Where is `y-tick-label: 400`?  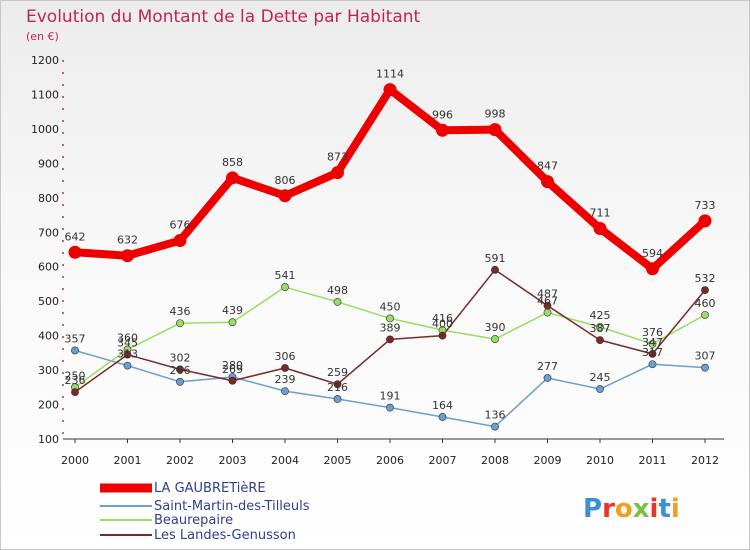 y-tick-label: 400 is located at coordinates (48, 336).